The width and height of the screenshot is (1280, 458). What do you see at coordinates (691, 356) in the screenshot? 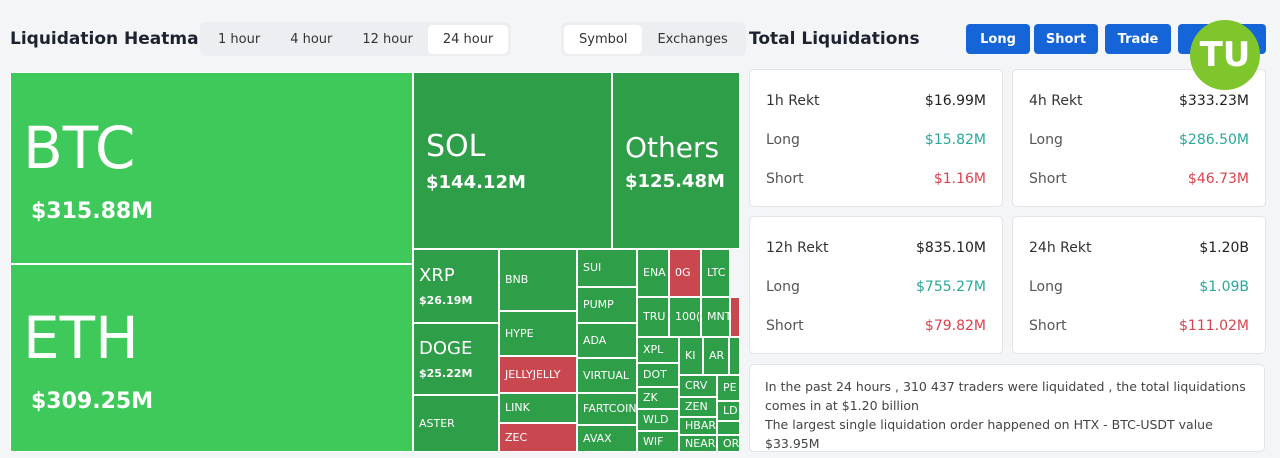
I see `tile: KI` at bounding box center [691, 356].